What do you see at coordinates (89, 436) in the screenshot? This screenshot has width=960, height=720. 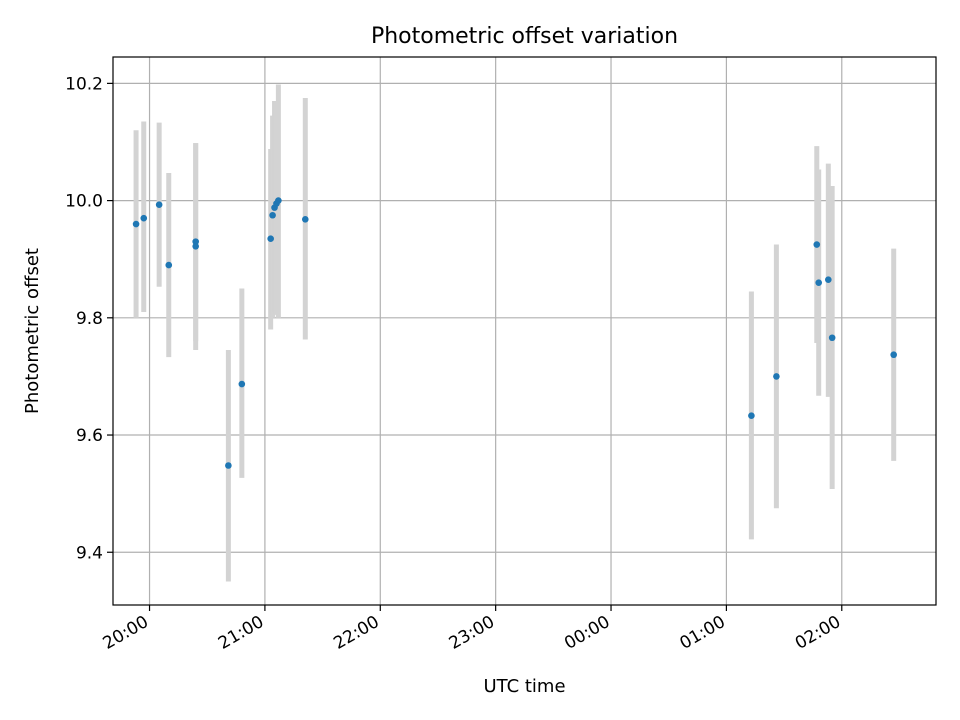 I see `y-tick-label: 9.6` at bounding box center [89, 436].